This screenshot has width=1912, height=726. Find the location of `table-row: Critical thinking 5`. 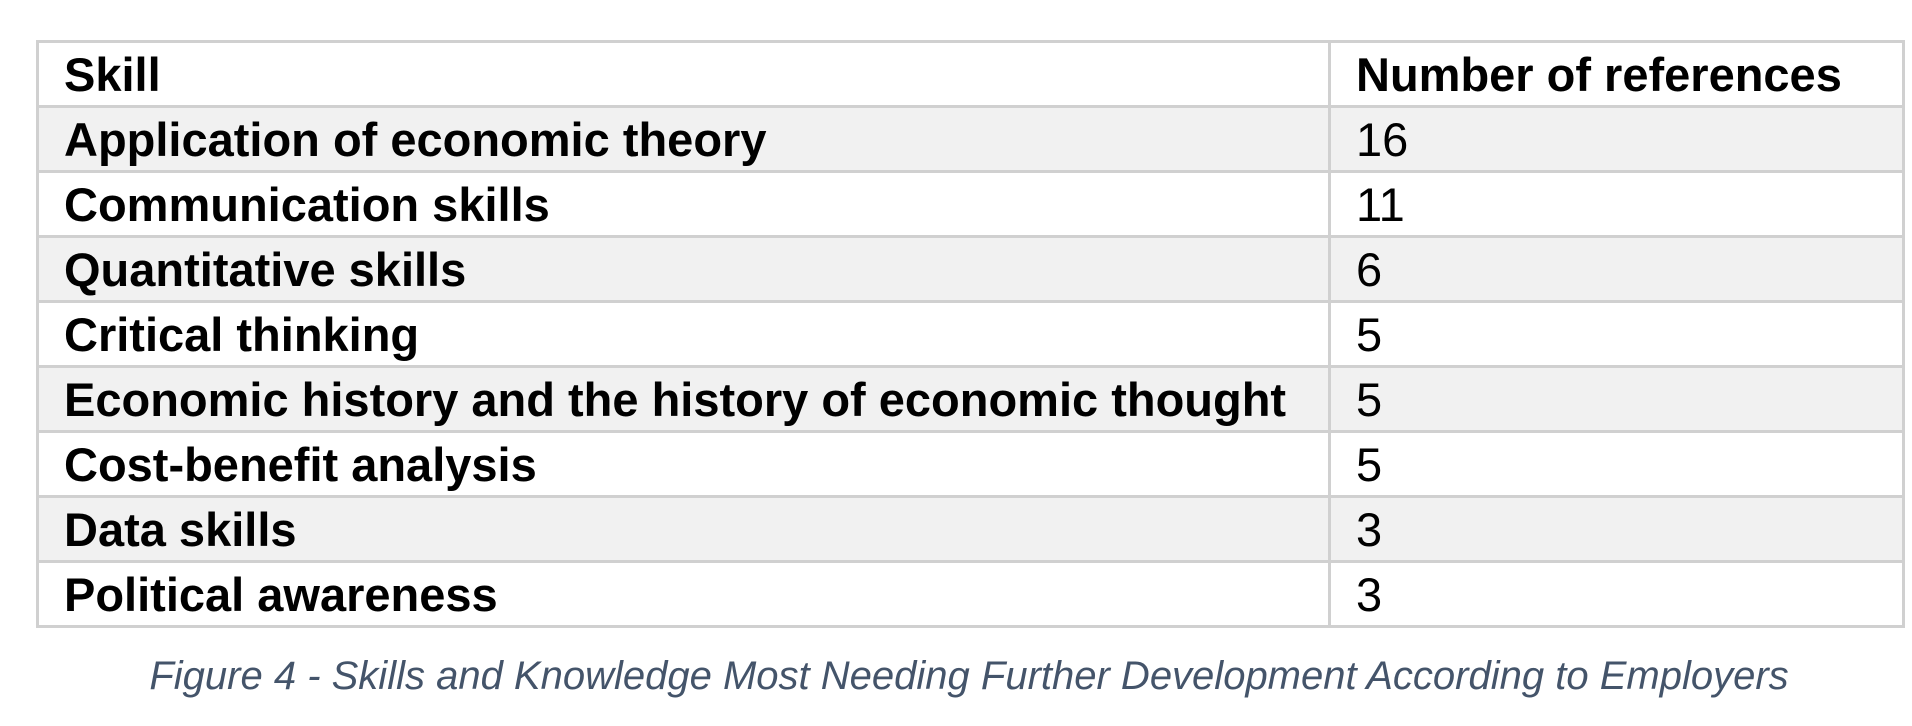

table-row: Critical thinking 5 is located at coordinates (970, 334).